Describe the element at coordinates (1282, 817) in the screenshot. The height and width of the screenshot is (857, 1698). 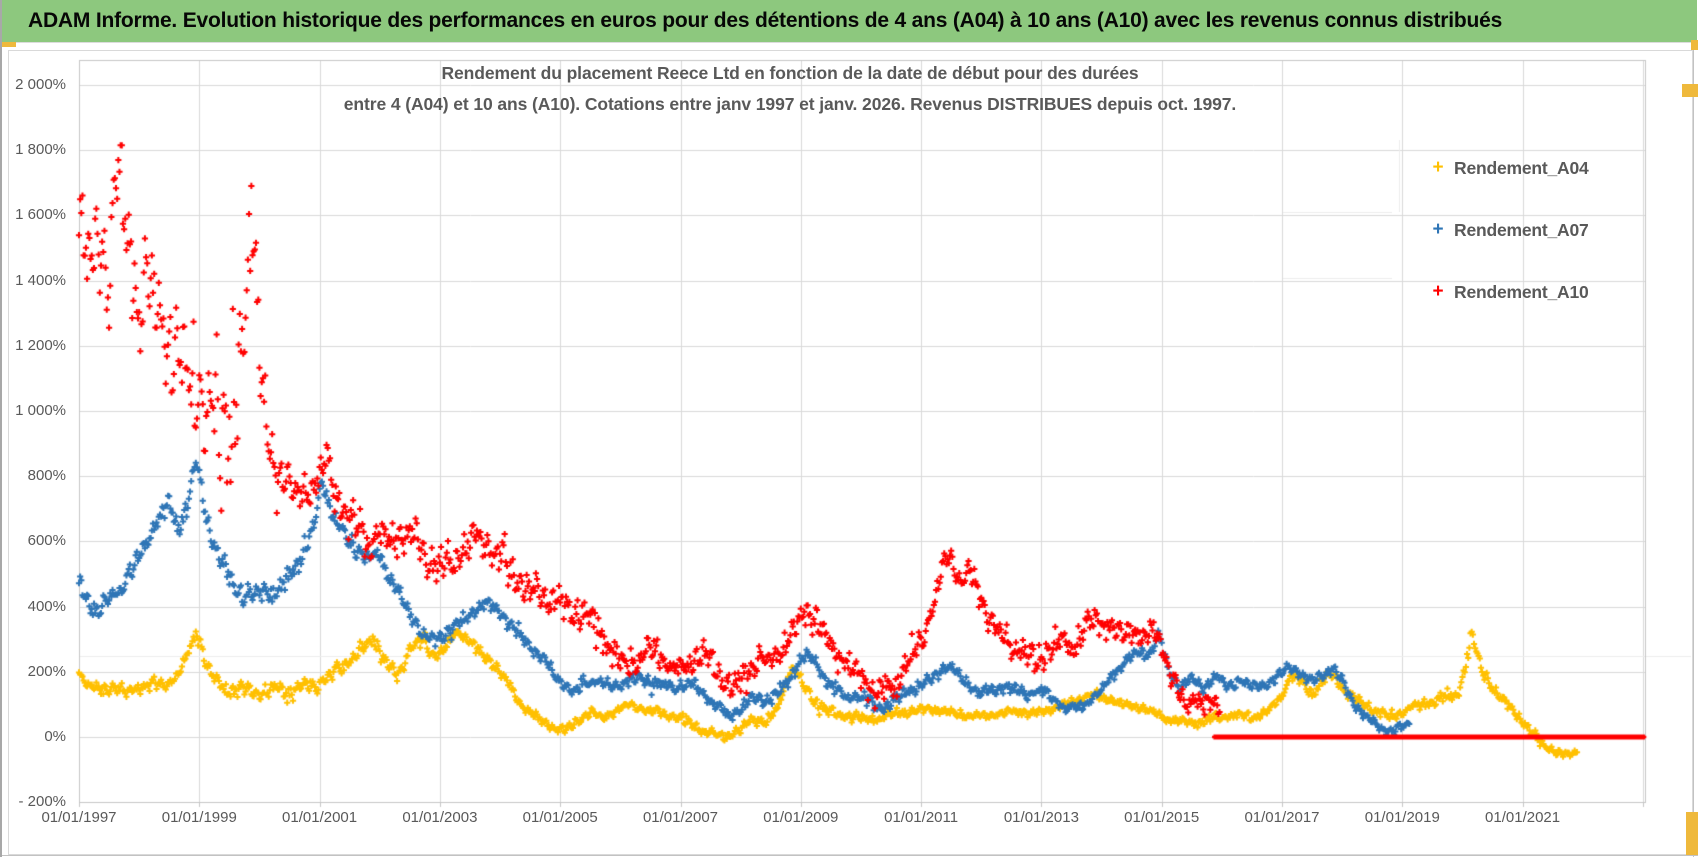
I see `x-tick-label: 01/01/2017` at that location.